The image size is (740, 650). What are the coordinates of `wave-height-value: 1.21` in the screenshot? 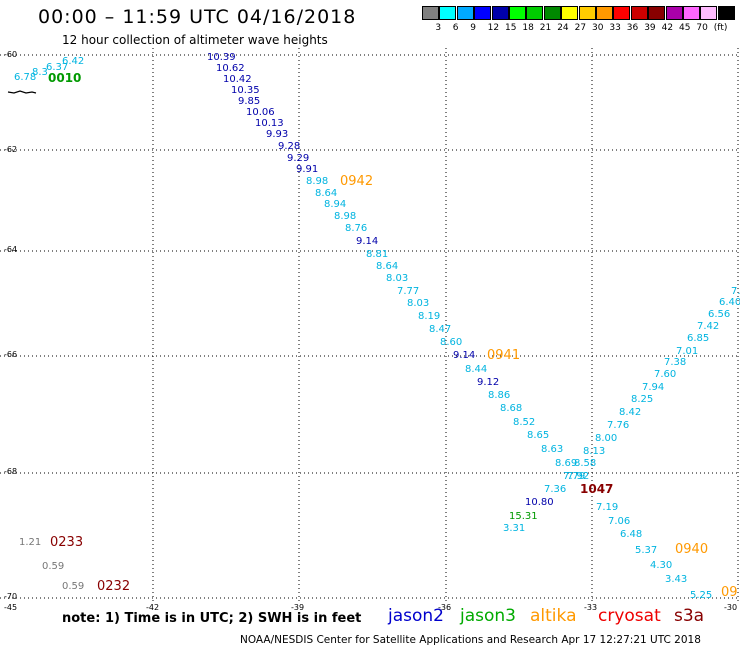 It's located at (30, 542).